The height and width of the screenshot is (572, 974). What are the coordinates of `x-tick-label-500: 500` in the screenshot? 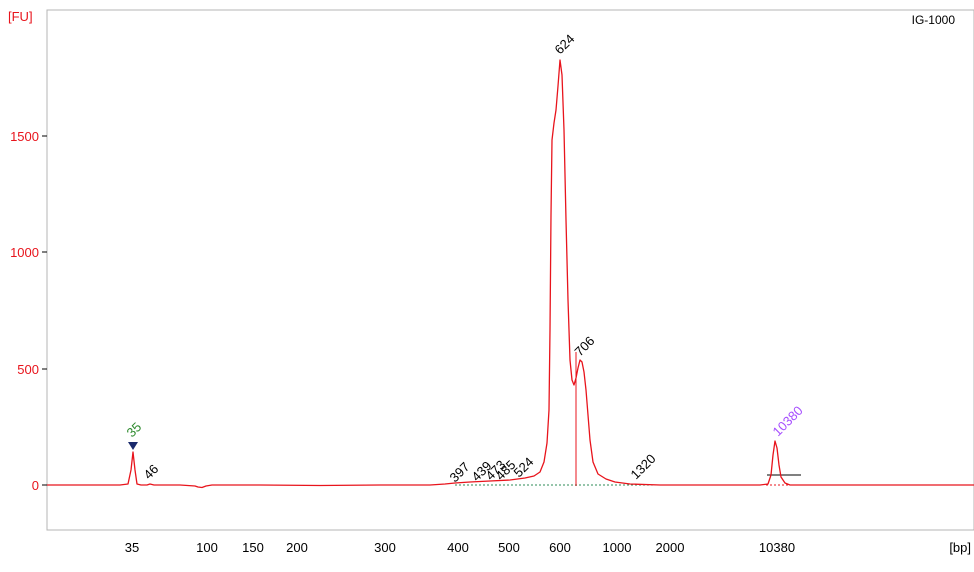 It's located at (509, 547).